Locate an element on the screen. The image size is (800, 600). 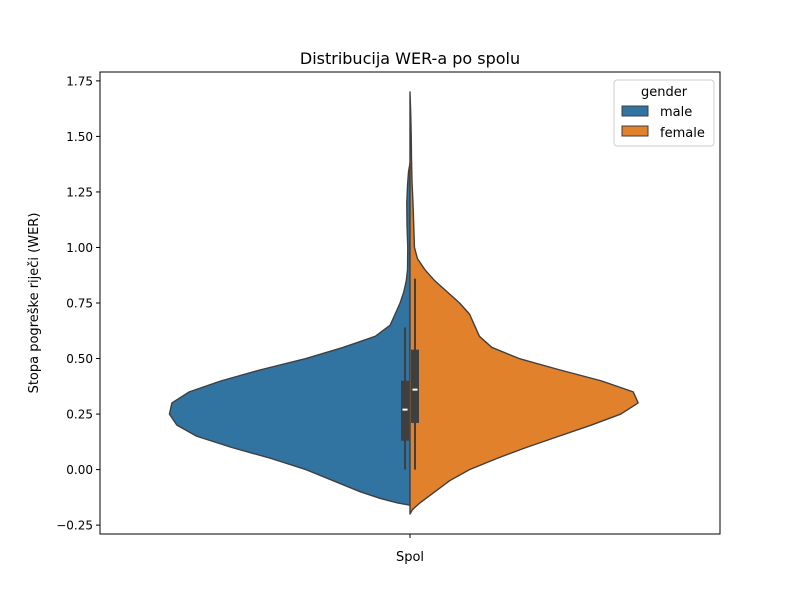
legend-swatch-female is located at coordinates (635, 131).